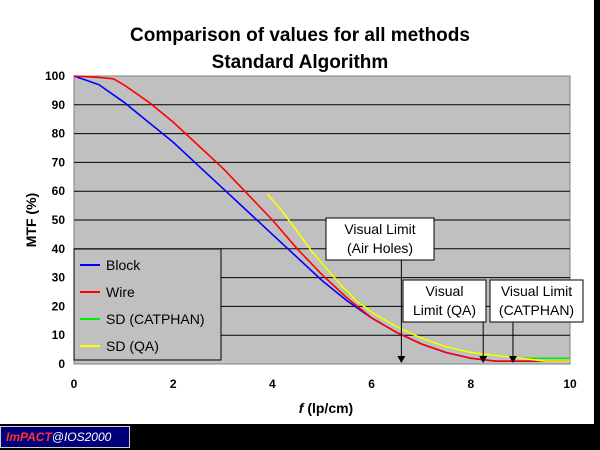 Image resolution: width=600 pixels, height=450 pixels. I want to click on legend-label: SD (CATPHAN), so click(155, 319).